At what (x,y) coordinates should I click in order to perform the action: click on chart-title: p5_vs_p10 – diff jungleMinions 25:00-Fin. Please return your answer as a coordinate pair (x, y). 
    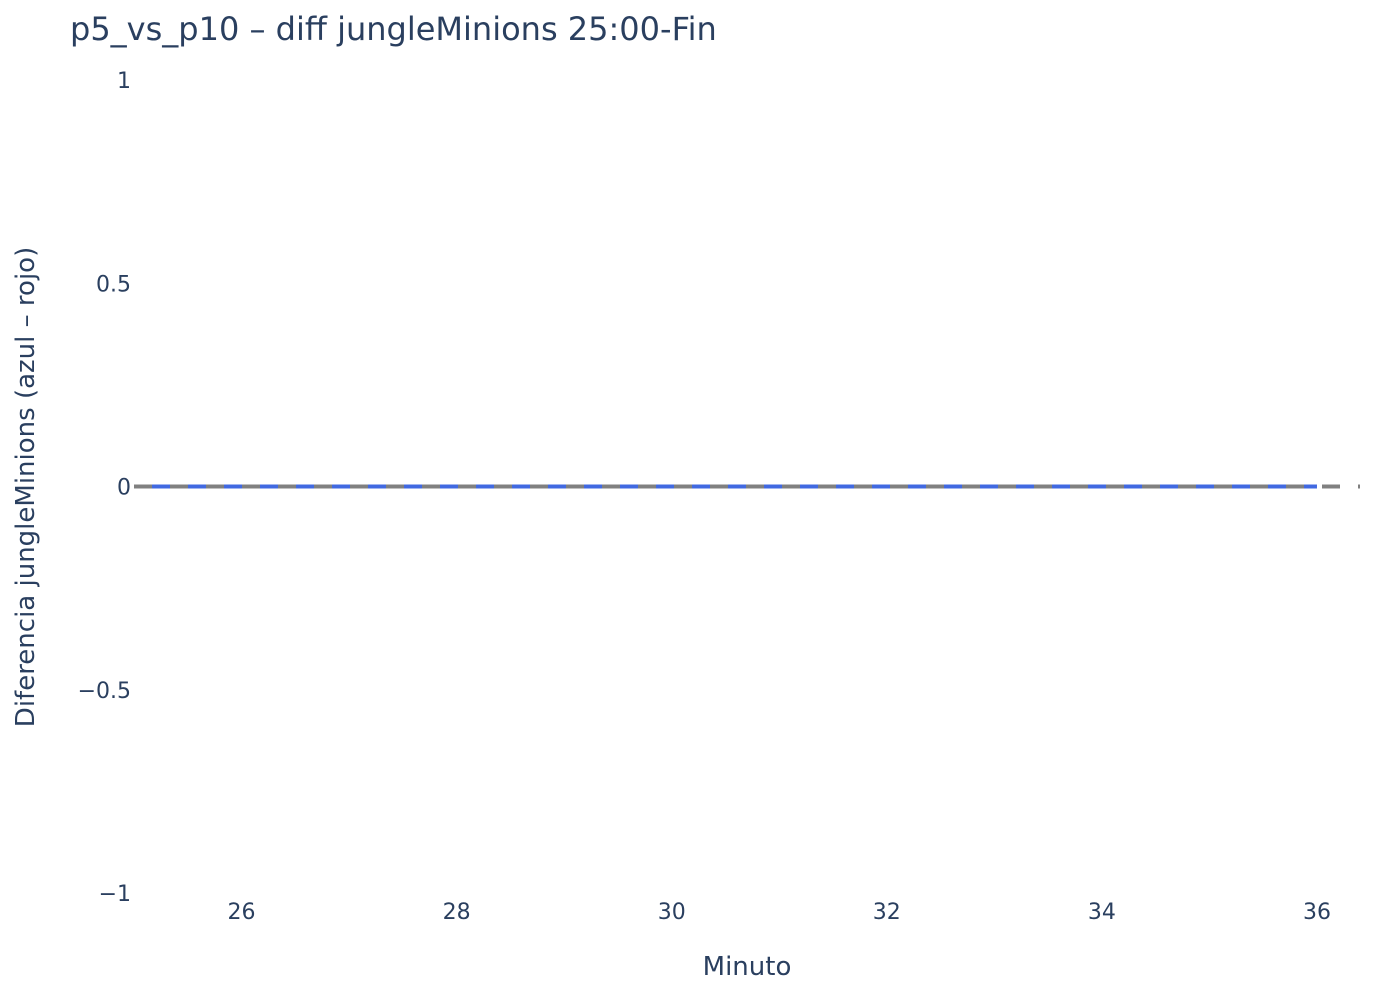
    Looking at the image, I should click on (393, 29).